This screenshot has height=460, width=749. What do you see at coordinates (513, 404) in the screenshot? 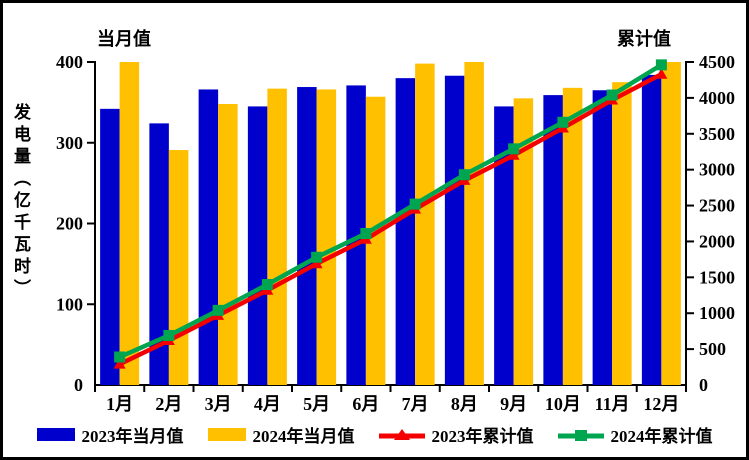
I see `x-axis-month-label: 9月` at bounding box center [513, 404].